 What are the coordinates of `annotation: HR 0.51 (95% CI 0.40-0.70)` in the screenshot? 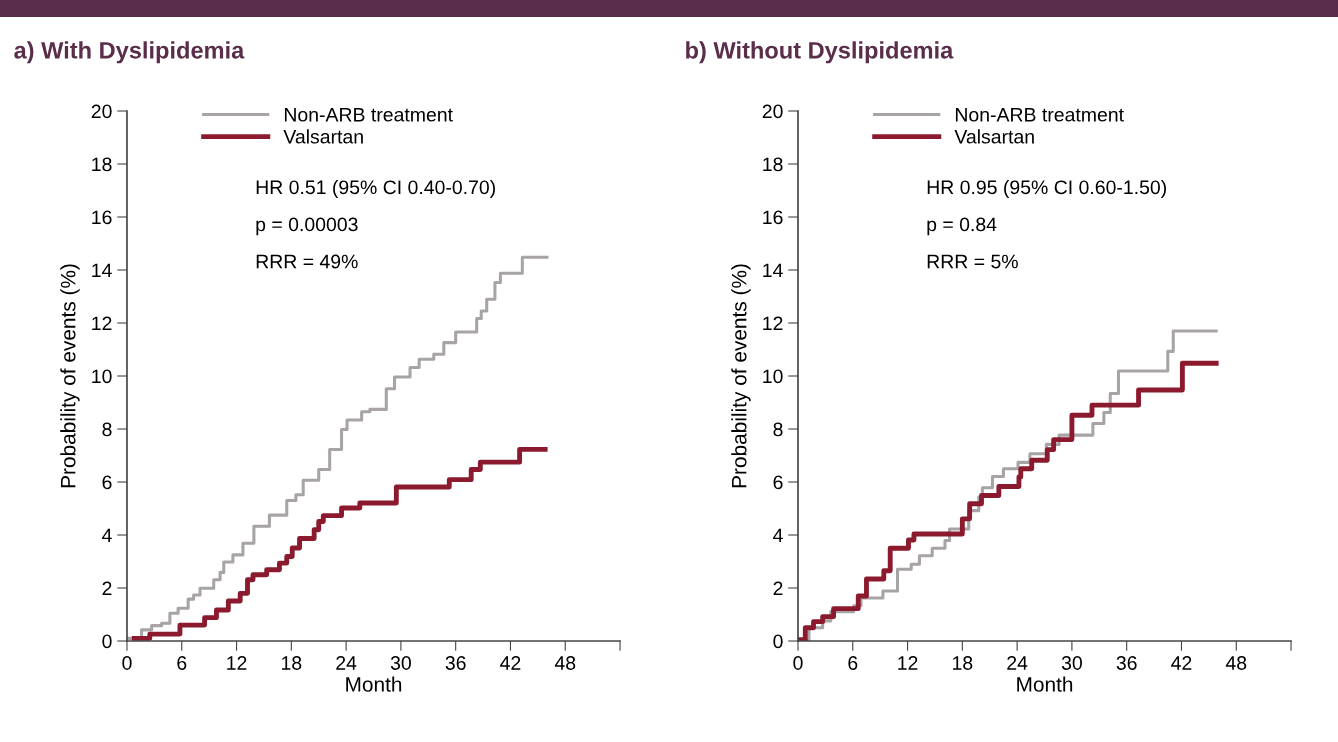 It's located at (375, 189).